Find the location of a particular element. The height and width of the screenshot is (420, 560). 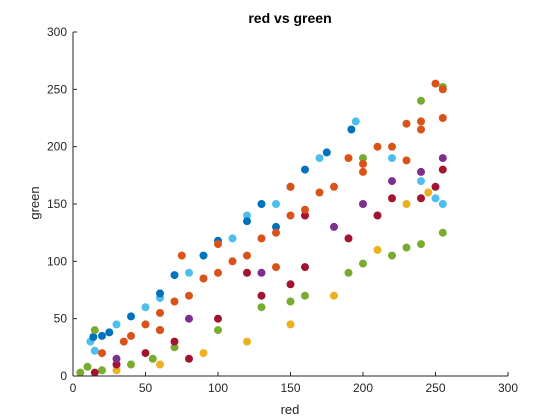

chart-title: red vs green is located at coordinates (289, 18).